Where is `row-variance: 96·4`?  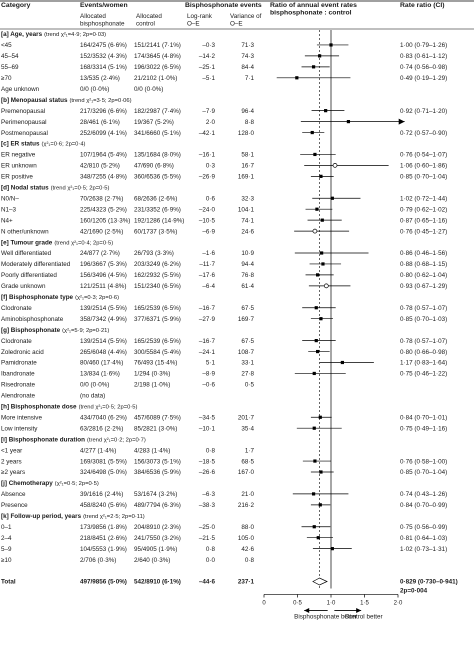
row-variance: 96·4 is located at coordinates (247, 111).